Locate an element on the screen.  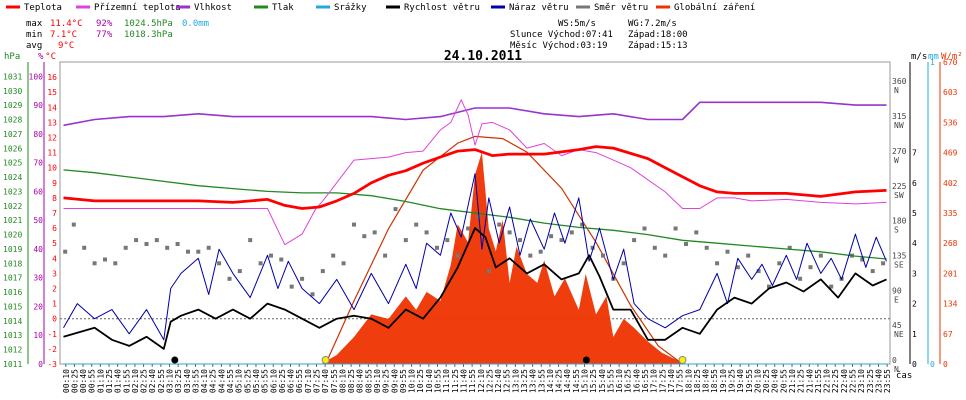
unit-mm: mm is located at coordinates (933, 57).